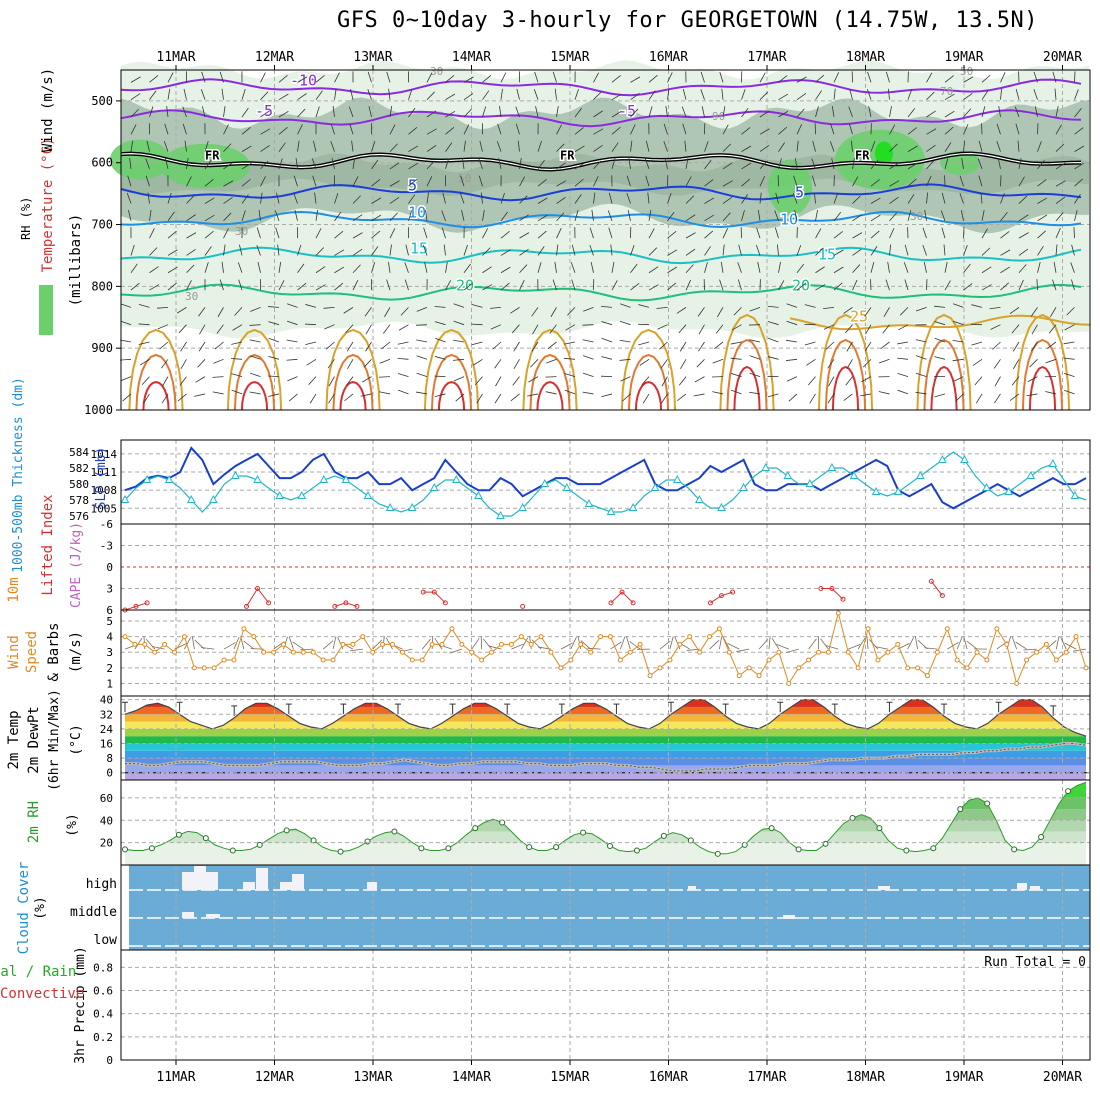 The width and height of the screenshot is (1100, 1100). I want to click on slp-tick-label: 1005, so click(104, 508).